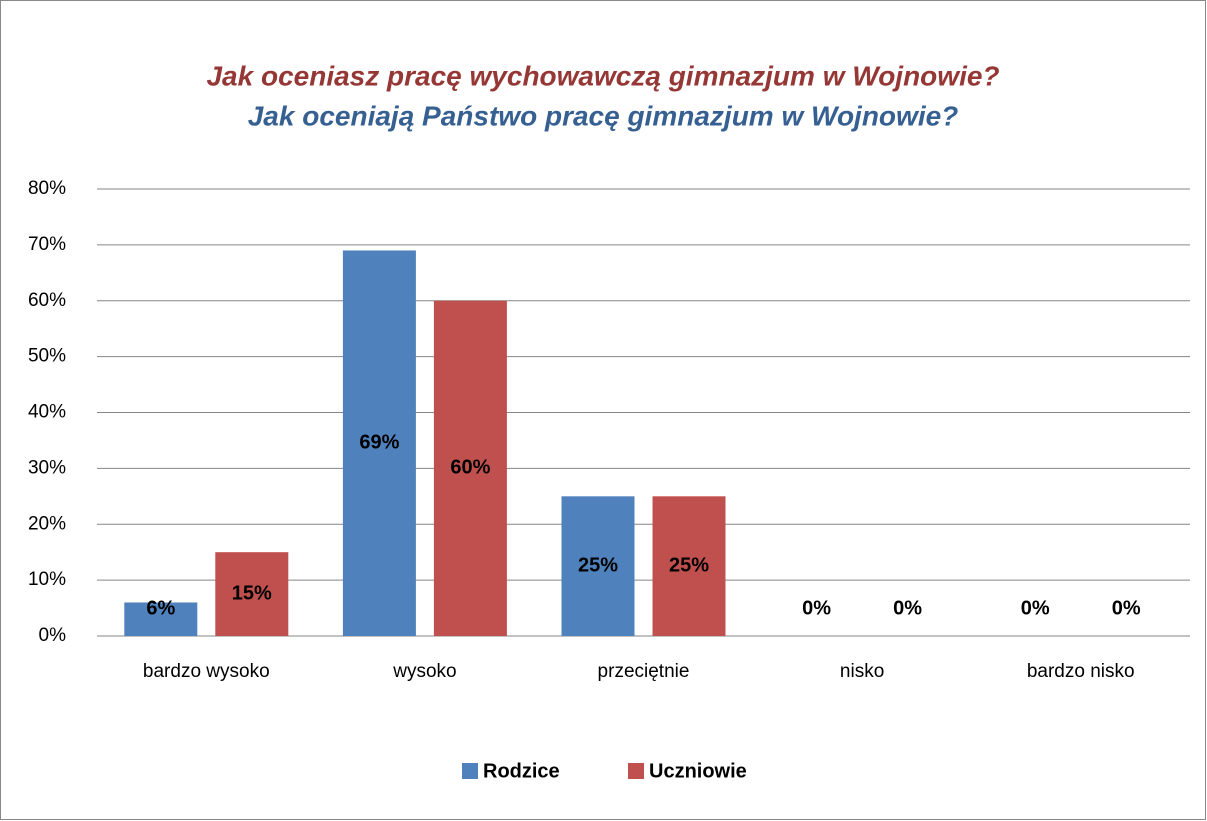 The height and width of the screenshot is (821, 1207). What do you see at coordinates (644, 671) in the screenshot?
I see `x-tick-label: przeciętnie` at bounding box center [644, 671].